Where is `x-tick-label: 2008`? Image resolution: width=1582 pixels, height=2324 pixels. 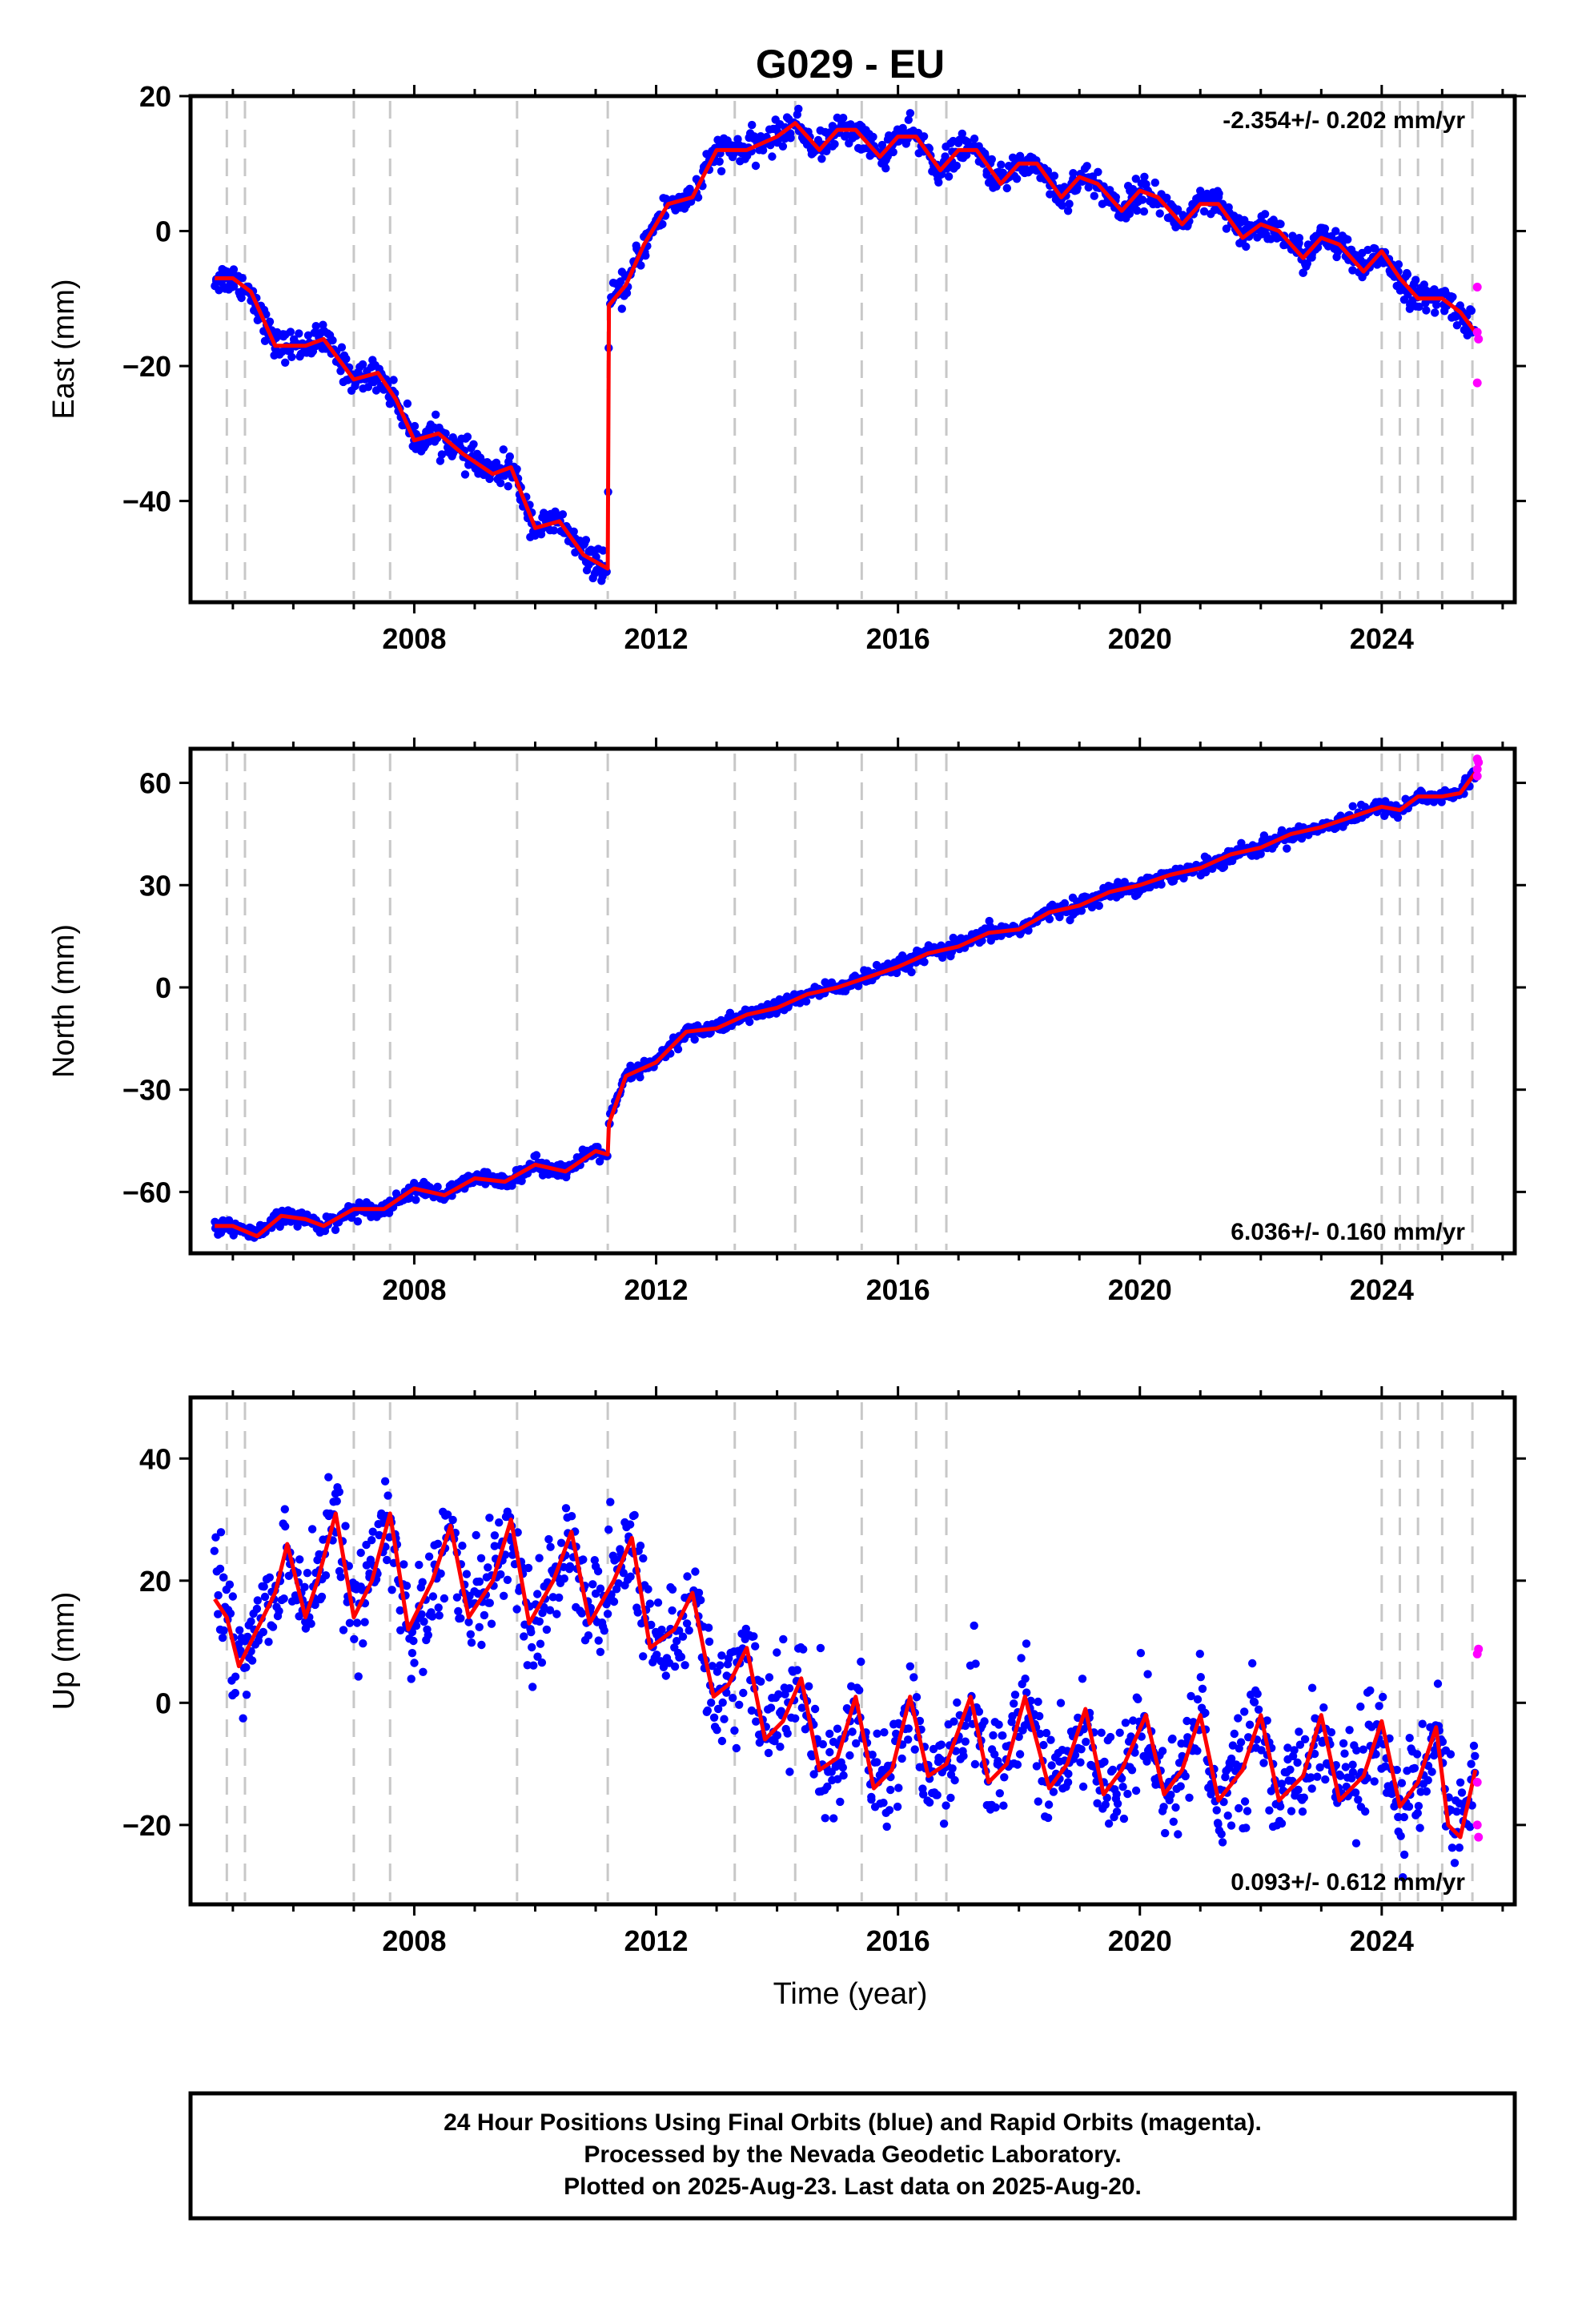
x-tick-label: 2008 is located at coordinates (414, 638).